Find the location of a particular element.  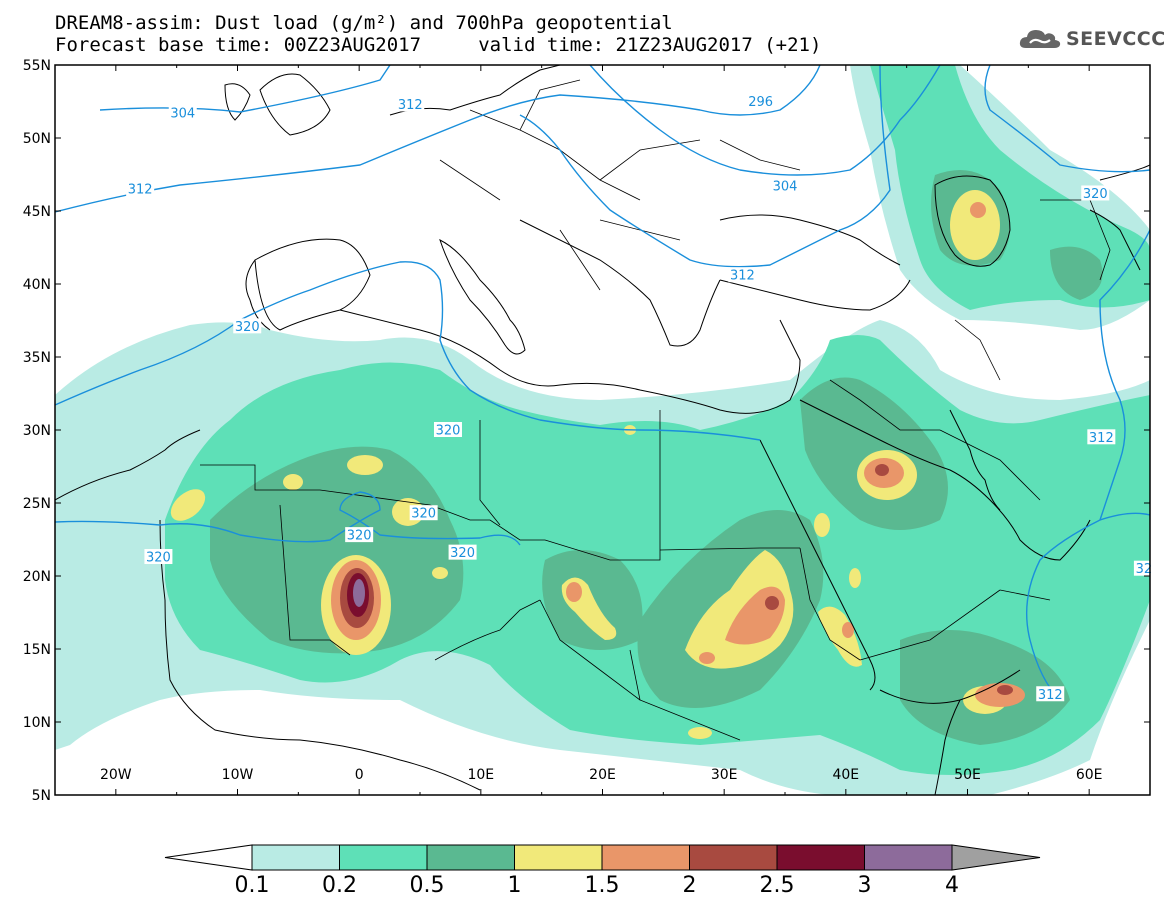

lat-label: 10N is located at coordinates (37, 723).